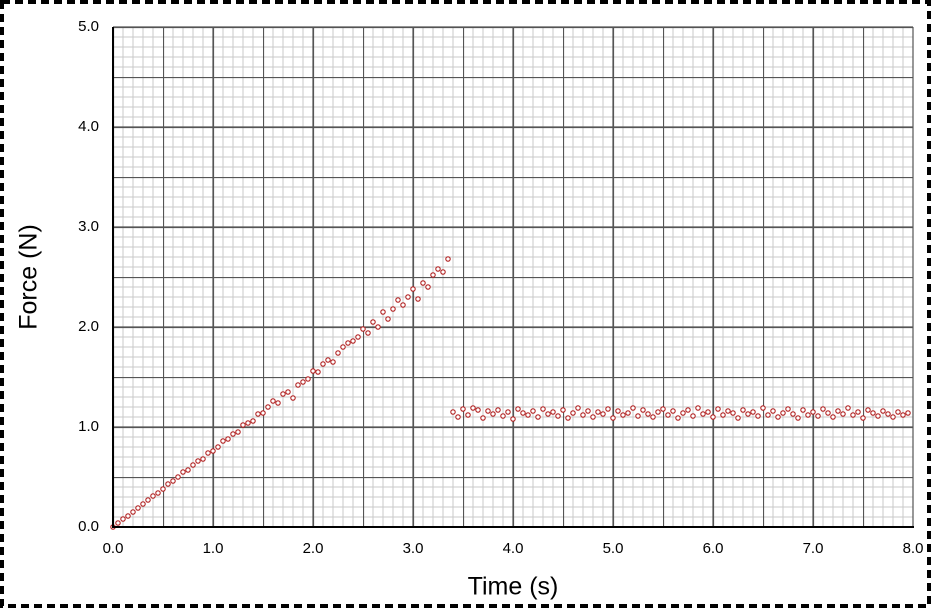 The height and width of the screenshot is (608, 931). I want to click on y-axis-label: Force (N), so click(29, 277).